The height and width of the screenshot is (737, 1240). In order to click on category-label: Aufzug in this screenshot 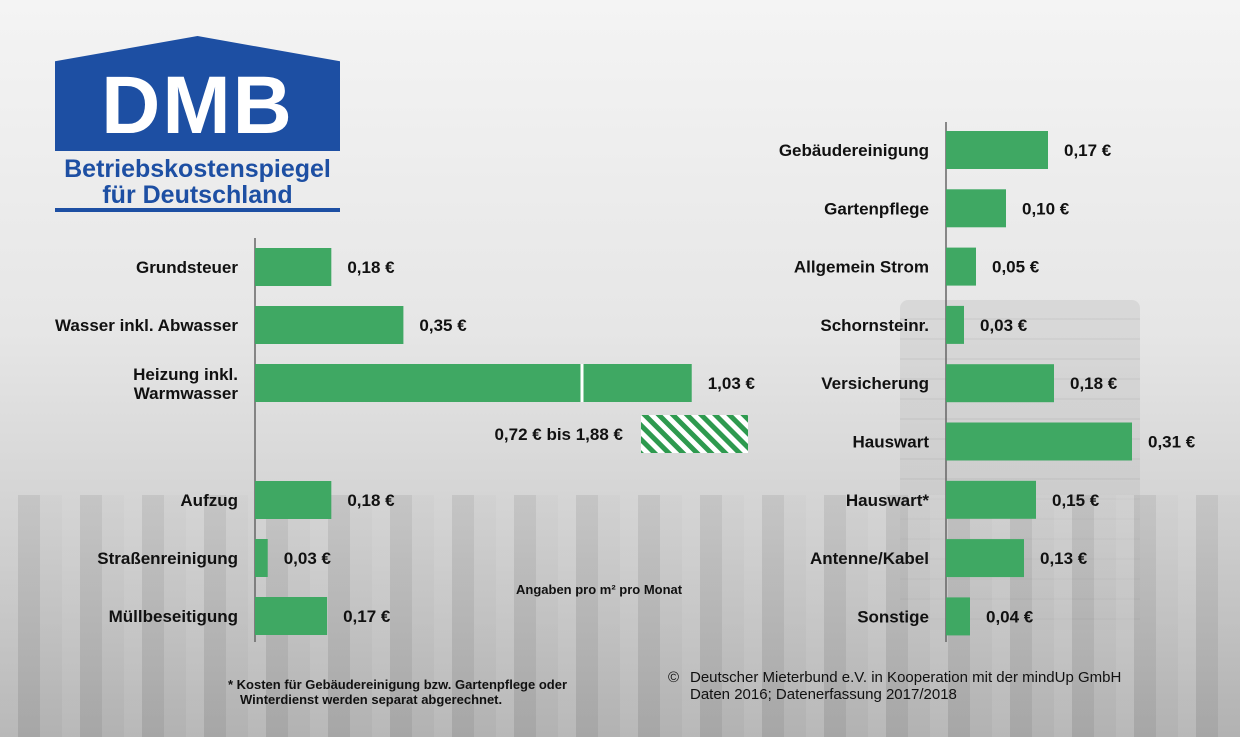, I will do `click(209, 500)`.